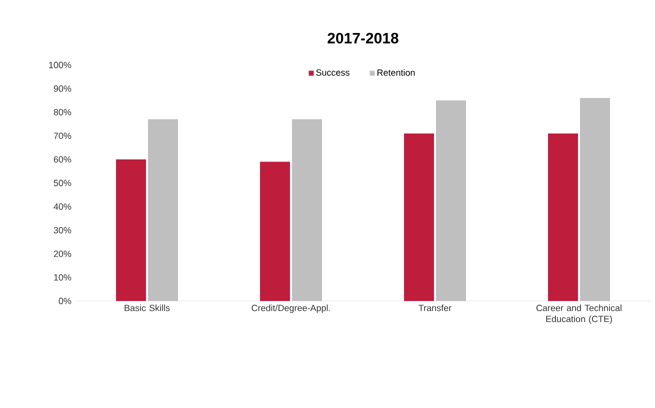 The image size is (655, 408). What do you see at coordinates (579, 314) in the screenshot?
I see `x-tick-label: Career and Technical Education (CTE)` at bounding box center [579, 314].